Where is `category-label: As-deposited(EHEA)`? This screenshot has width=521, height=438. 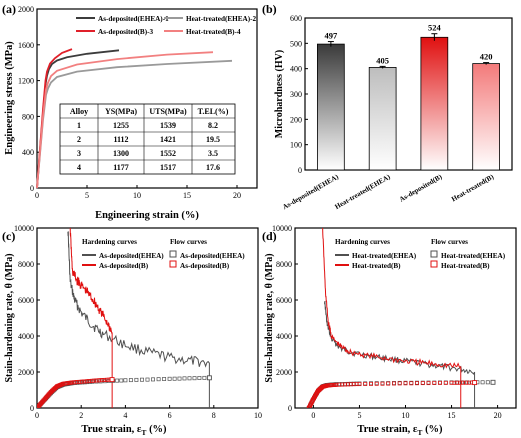 category-label: As-deposited(EHEA) is located at coordinates (310, 191).